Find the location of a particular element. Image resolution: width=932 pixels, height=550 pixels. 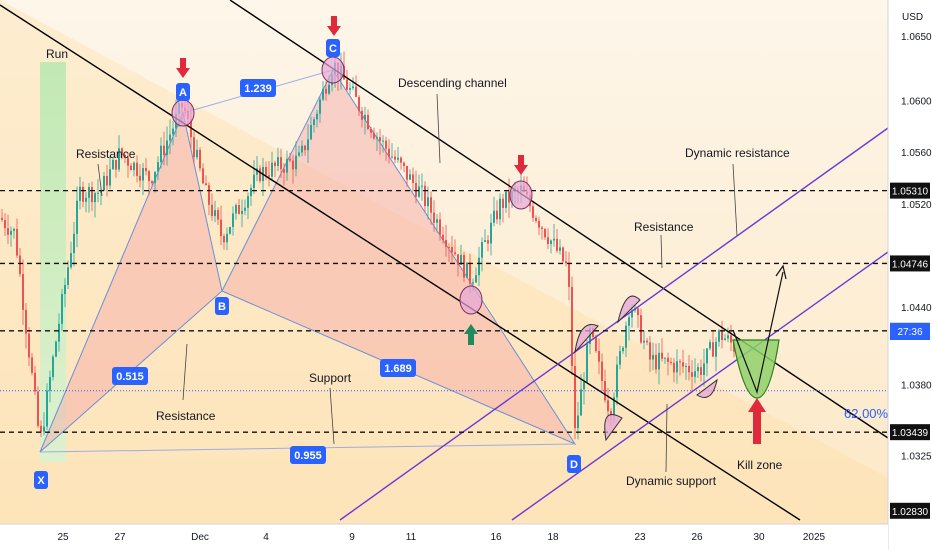

time-tick-label: 27 is located at coordinates (120, 537).